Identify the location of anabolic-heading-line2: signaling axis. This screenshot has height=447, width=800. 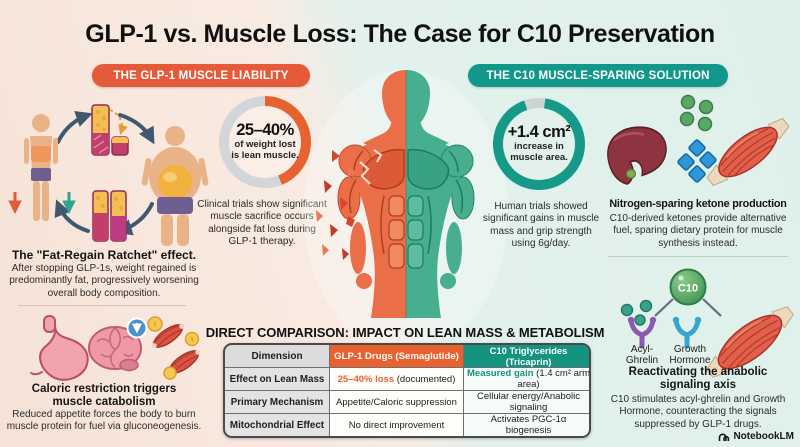
(698, 385).